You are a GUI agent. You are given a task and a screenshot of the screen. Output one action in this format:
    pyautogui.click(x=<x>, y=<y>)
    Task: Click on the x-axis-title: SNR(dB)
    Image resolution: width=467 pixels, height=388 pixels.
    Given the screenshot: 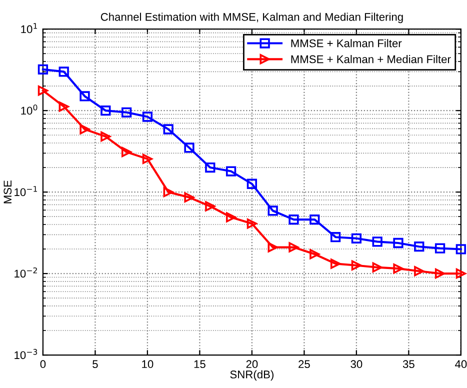 What is the action you would take?
    pyautogui.click(x=252, y=375)
    